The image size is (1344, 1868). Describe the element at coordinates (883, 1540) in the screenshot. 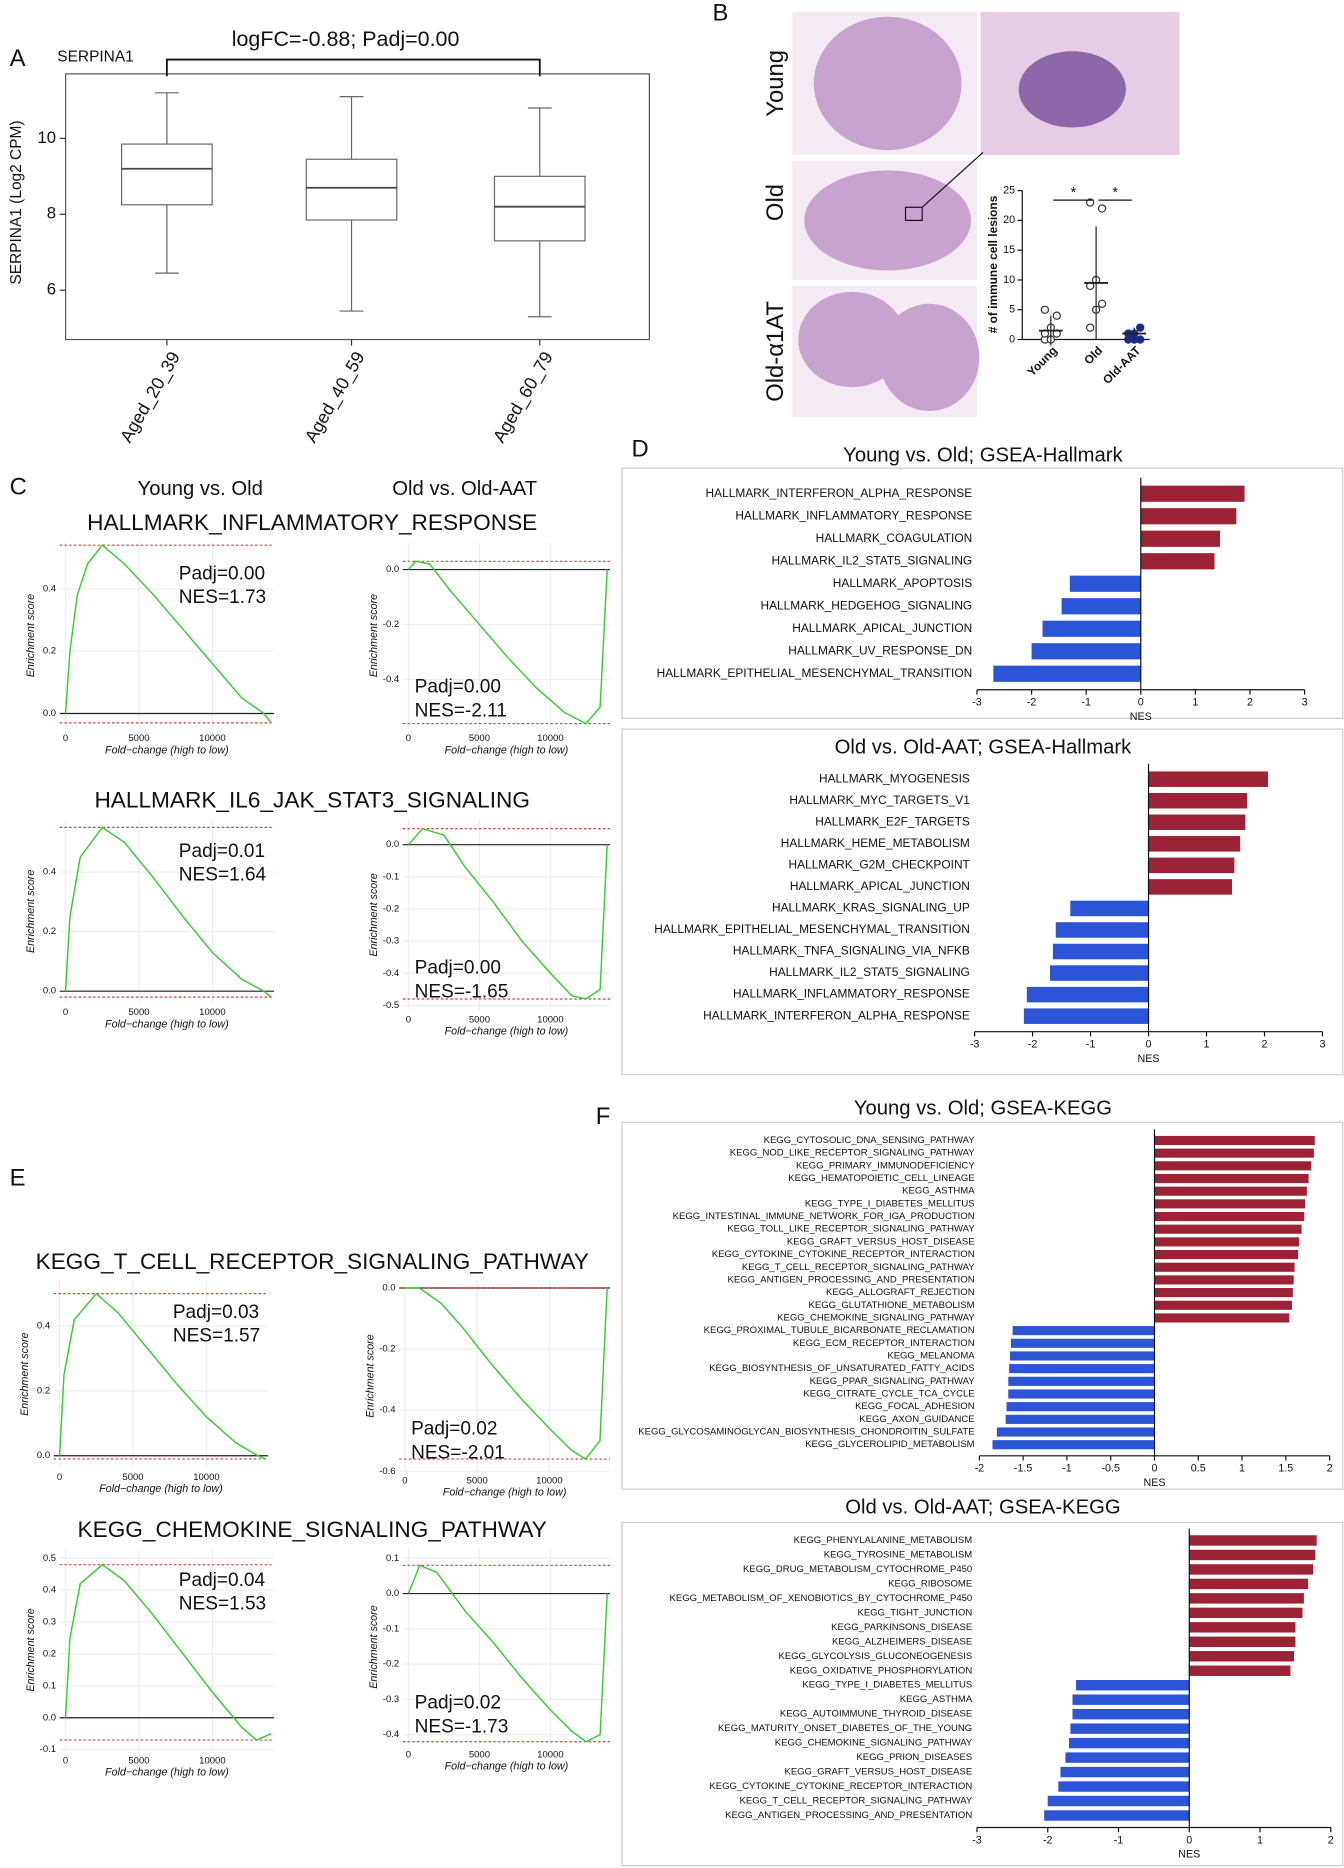

I see `category-label: KEGG_PHENYLALANINE_METABOLISM` at that location.